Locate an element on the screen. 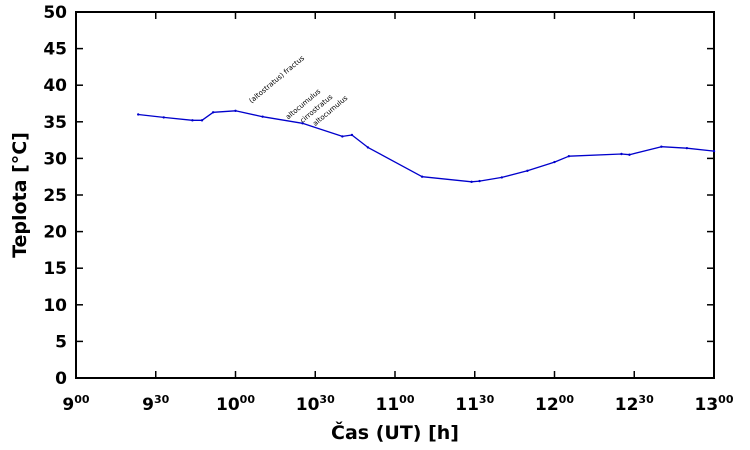 This screenshot has height=450, width=750. x-tick-label: 1030 is located at coordinates (315, 404).